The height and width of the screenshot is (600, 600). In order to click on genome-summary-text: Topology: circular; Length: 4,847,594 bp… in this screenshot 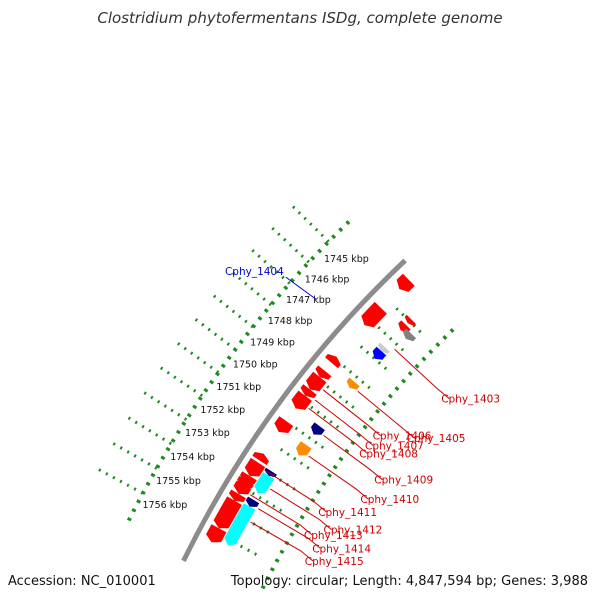, I will do `click(409, 581)`.